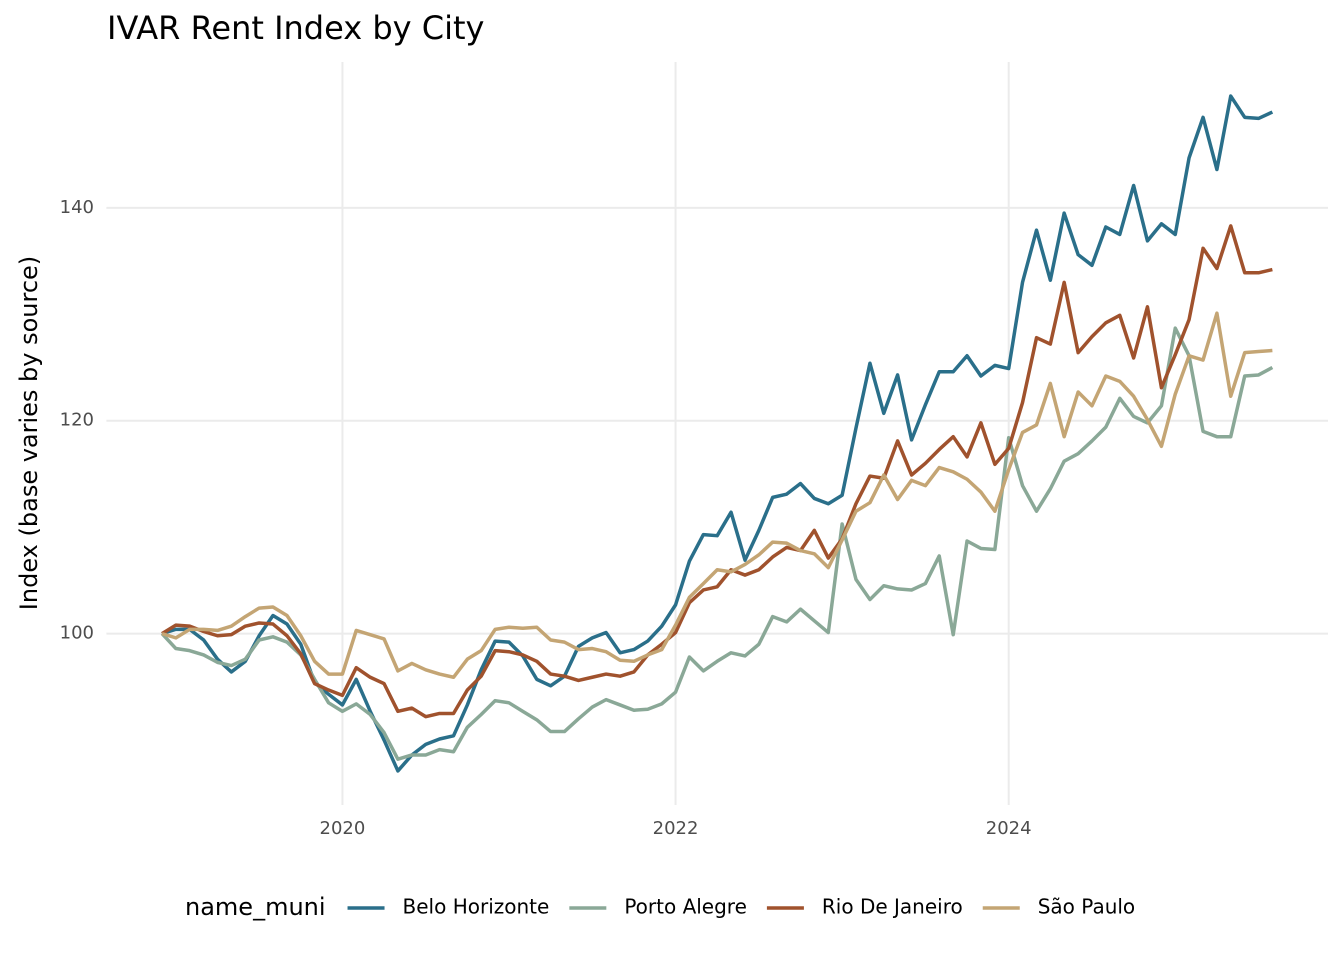  I want to click on y-tick-label: 140, so click(77, 207).